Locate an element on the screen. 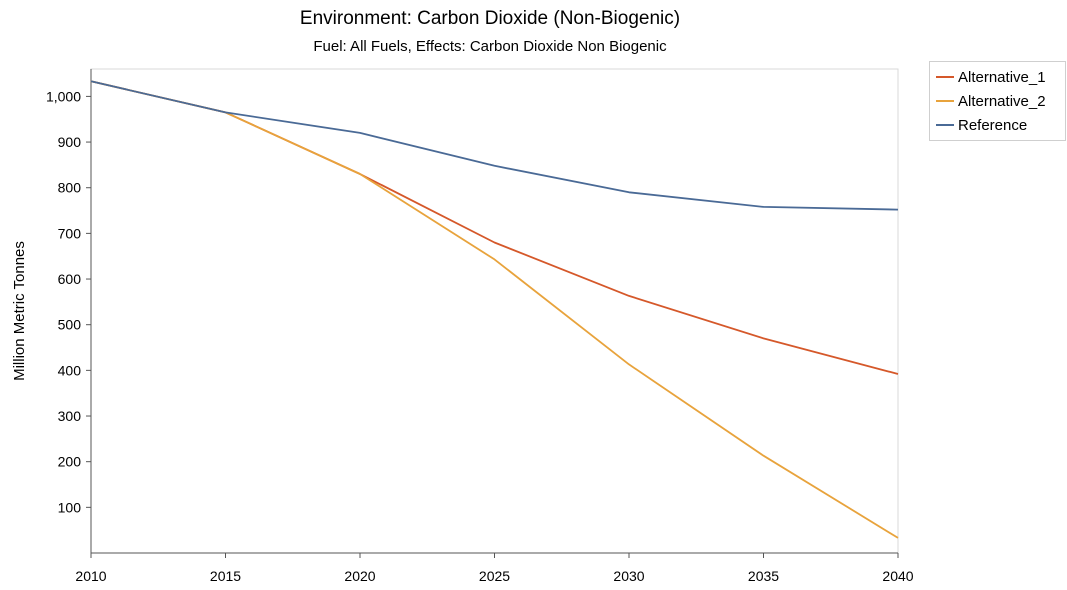 The width and height of the screenshot is (1067, 590). y-tick-label: 300 is located at coordinates (70, 416).